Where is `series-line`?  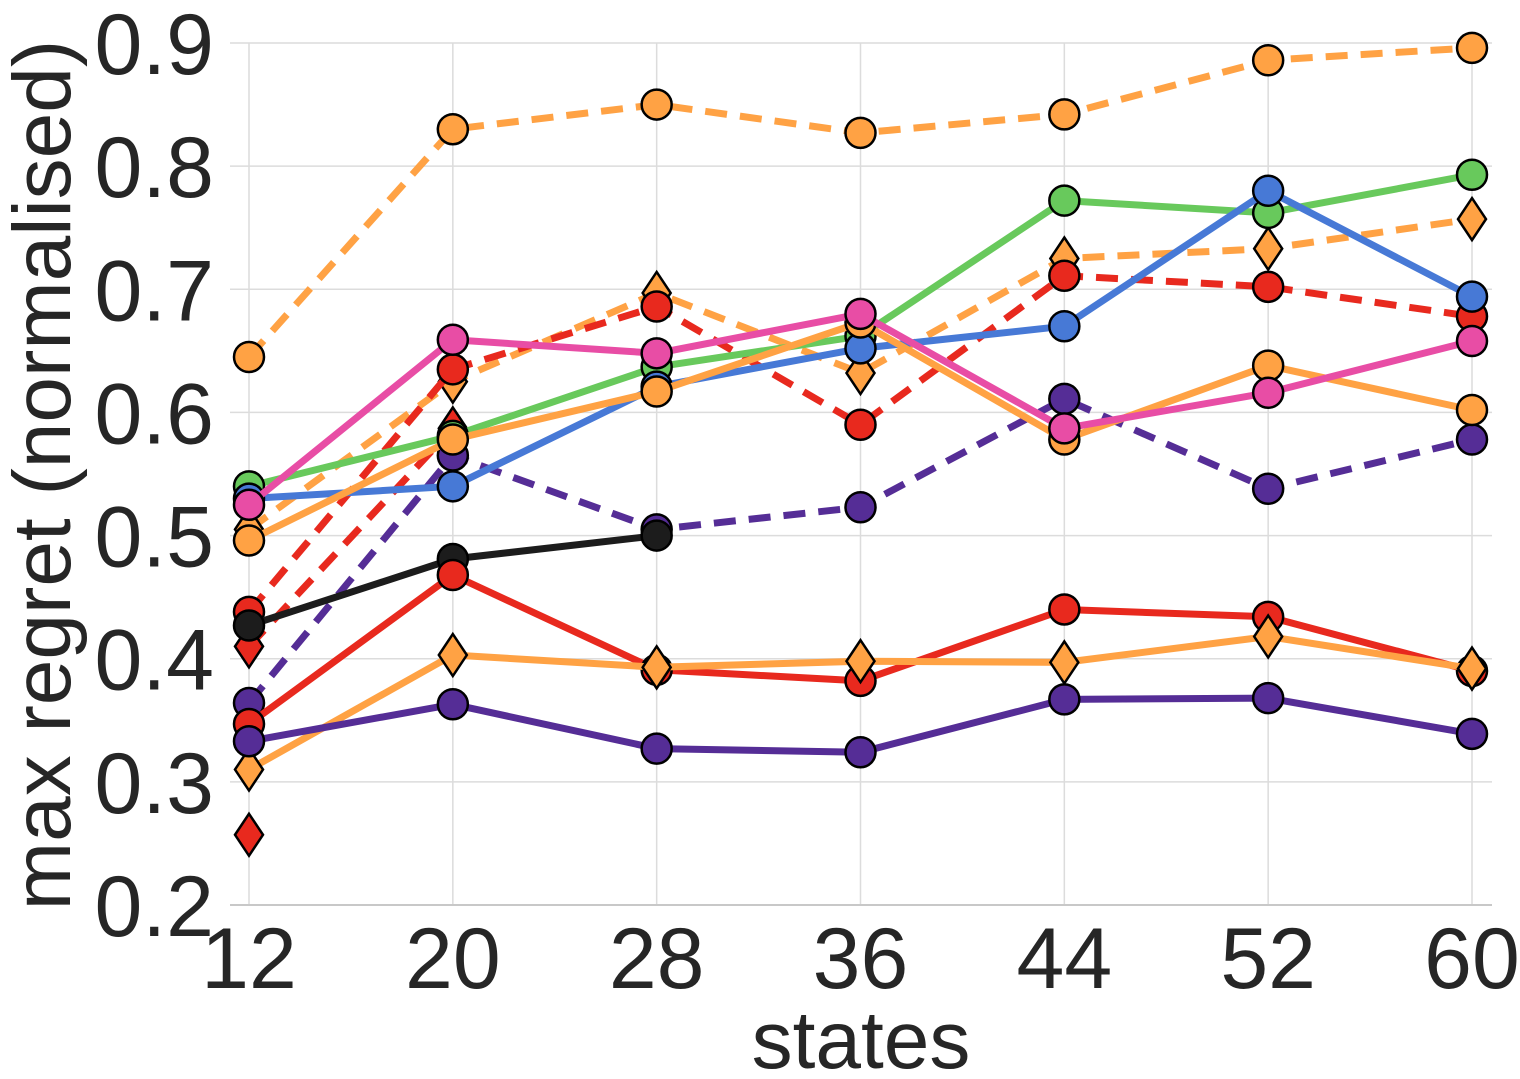
series-line is located at coordinates (351, 537).